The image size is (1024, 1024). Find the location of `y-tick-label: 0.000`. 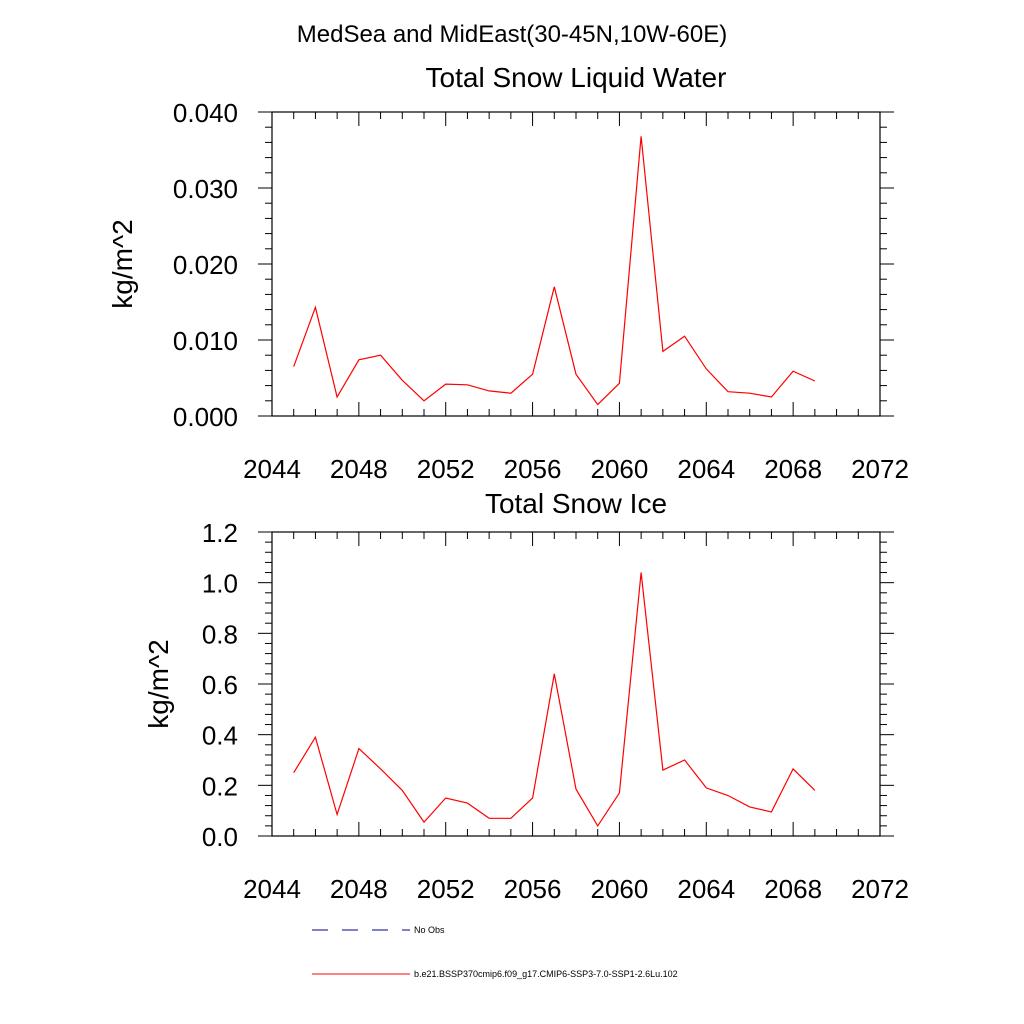

y-tick-label: 0.000 is located at coordinates (205, 417).